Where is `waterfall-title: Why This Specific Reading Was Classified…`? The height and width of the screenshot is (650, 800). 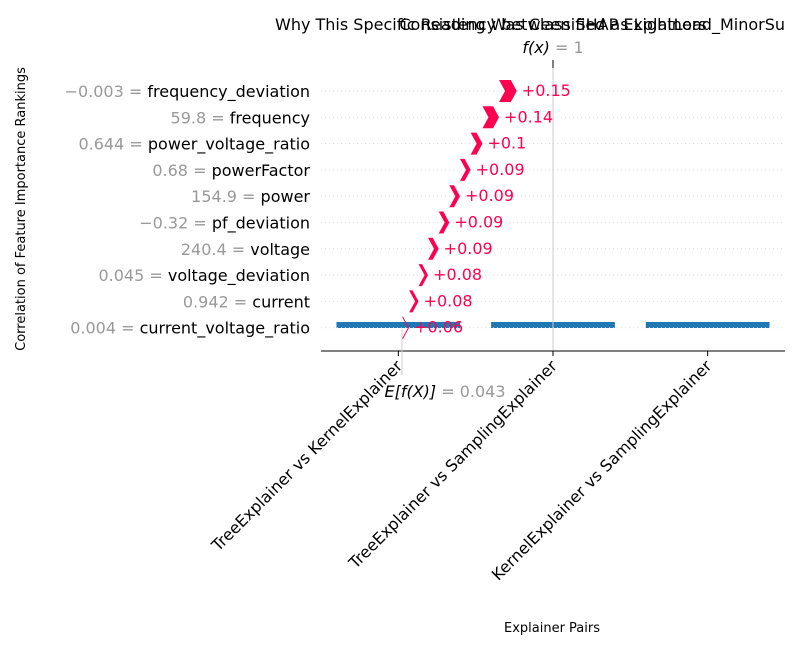
waterfall-title: Why This Specific Reading Was Classified… is located at coordinates (530, 25).